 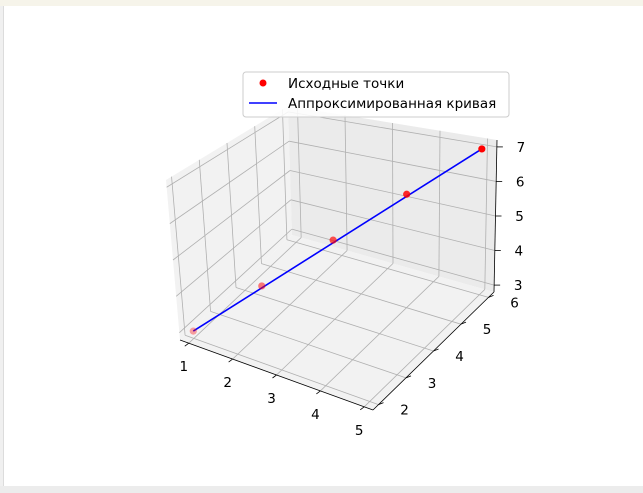 I want to click on legend-frame, so click(x=376, y=94).